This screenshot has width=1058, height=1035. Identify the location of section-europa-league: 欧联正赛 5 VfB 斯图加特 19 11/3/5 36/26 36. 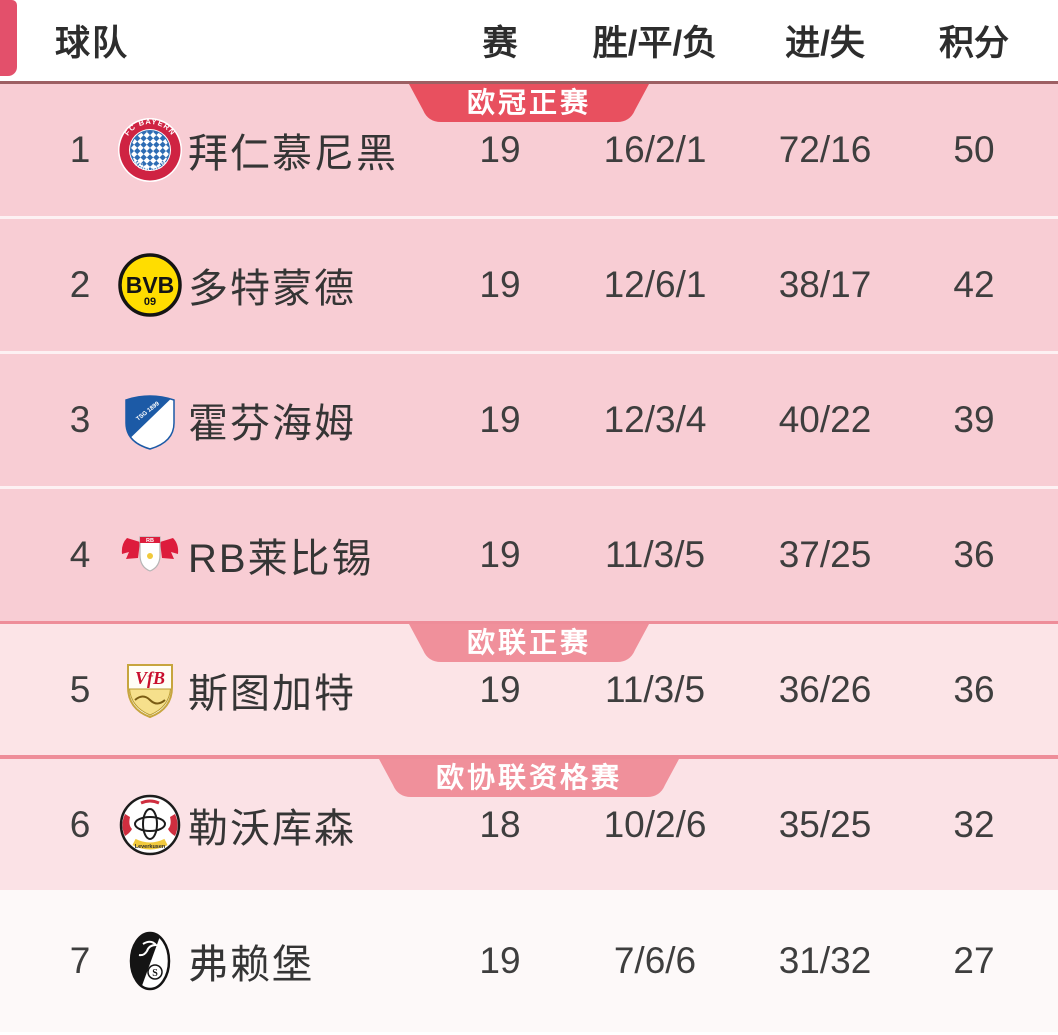
(529, 688).